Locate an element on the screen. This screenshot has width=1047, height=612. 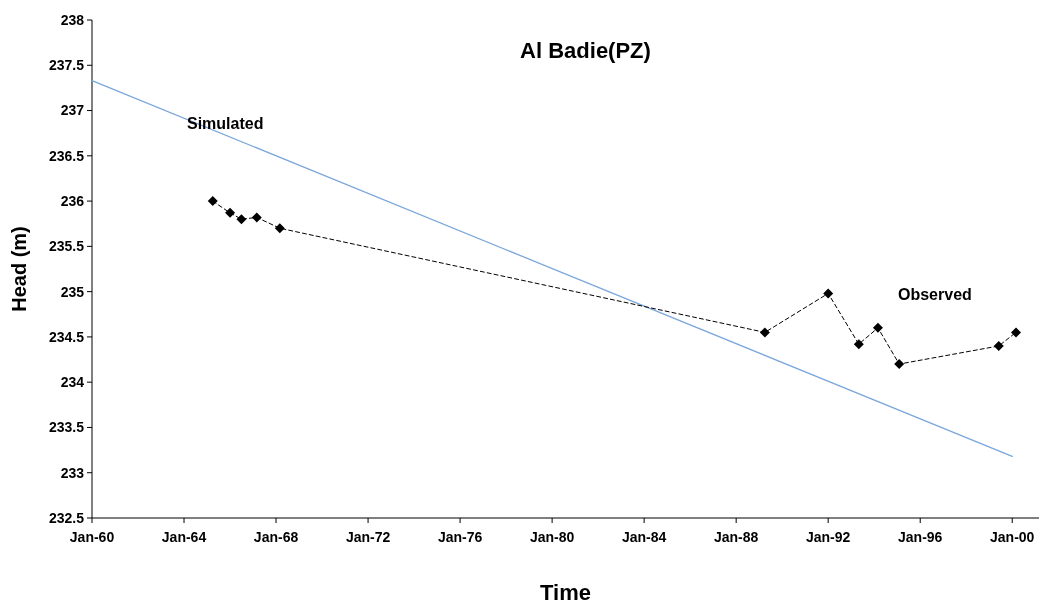
x-tick-label: Jan-68 is located at coordinates (276, 537).